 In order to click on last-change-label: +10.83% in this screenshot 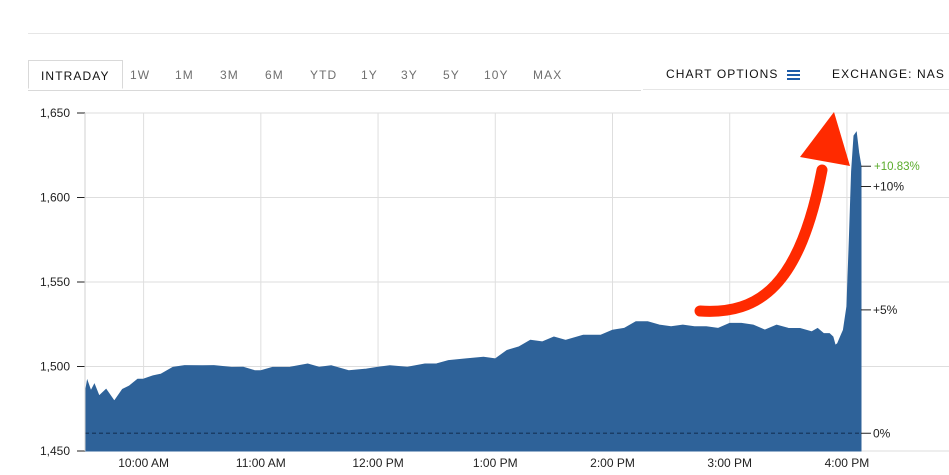, I will do `click(897, 167)`.